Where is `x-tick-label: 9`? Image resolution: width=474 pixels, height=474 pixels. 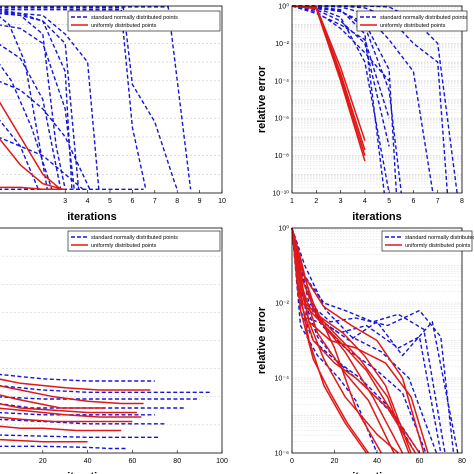 x-tick-label: 9 is located at coordinates (200, 201).